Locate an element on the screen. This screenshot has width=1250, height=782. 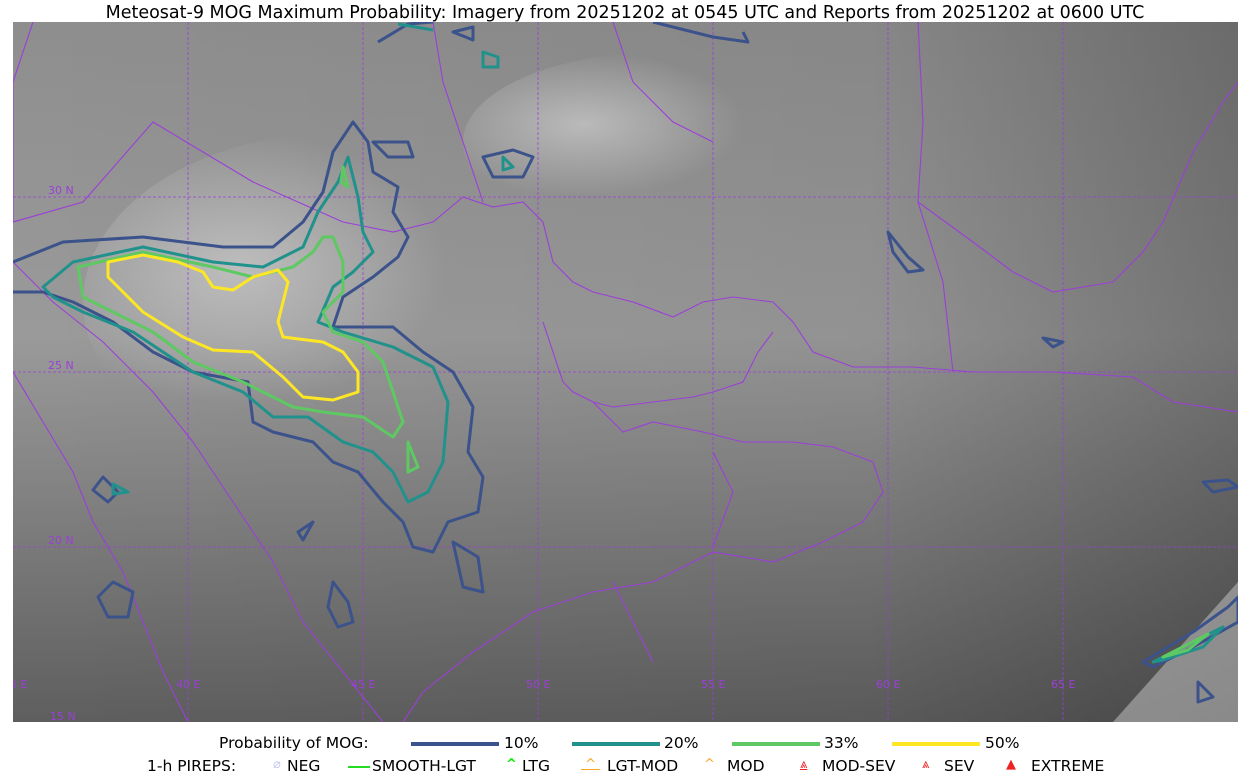
filled-triangle-icon: ▲ is located at coordinates (1011, 764).